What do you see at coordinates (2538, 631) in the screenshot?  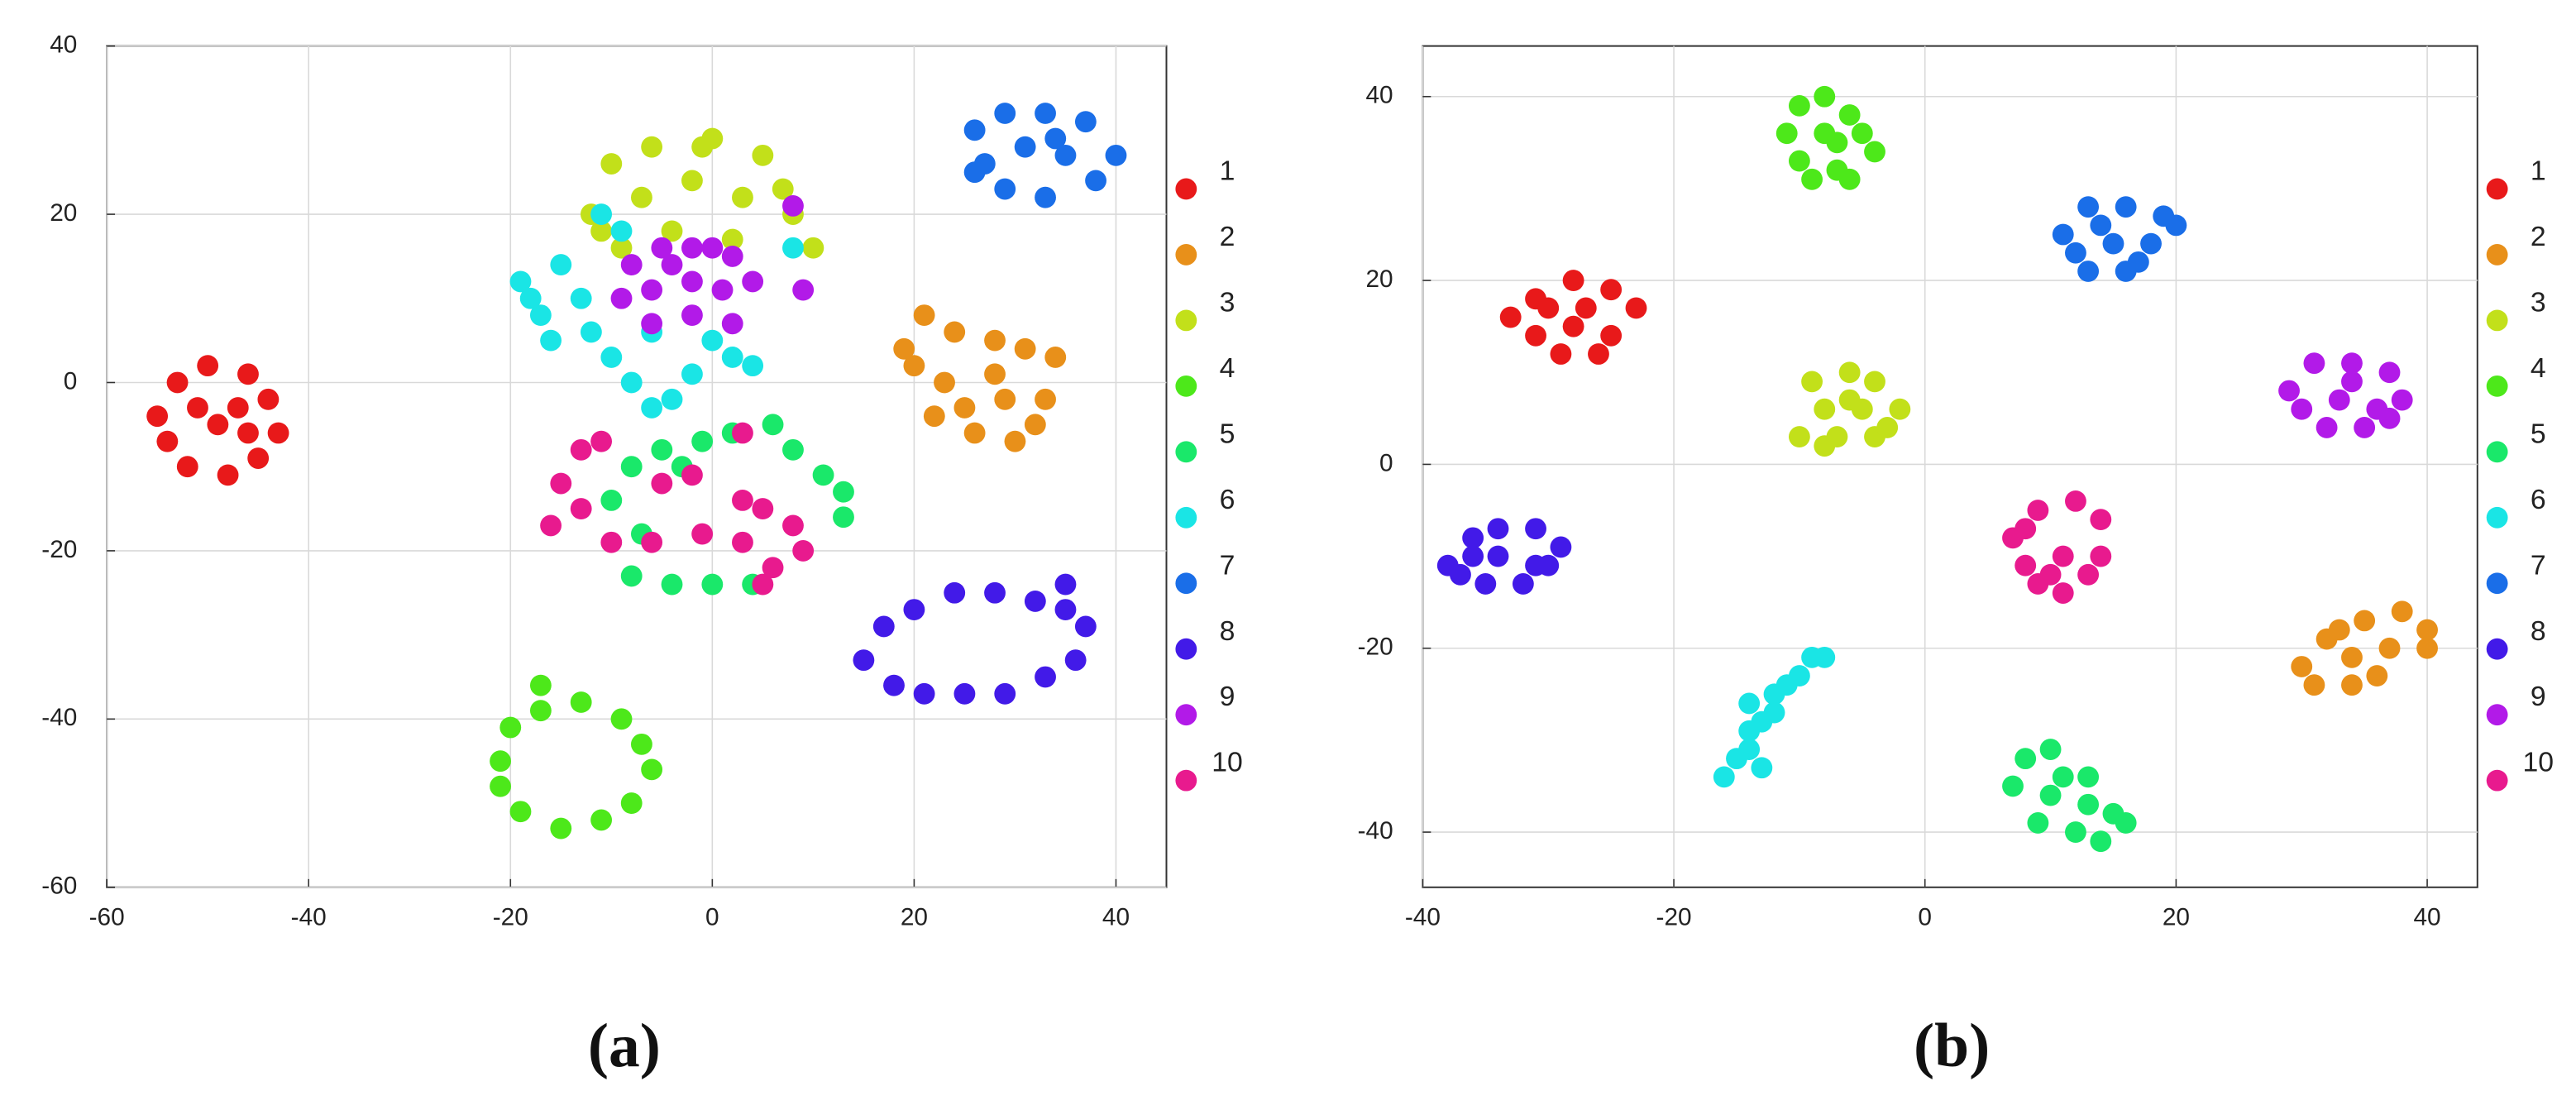 I see `legend-label: 8` at bounding box center [2538, 631].